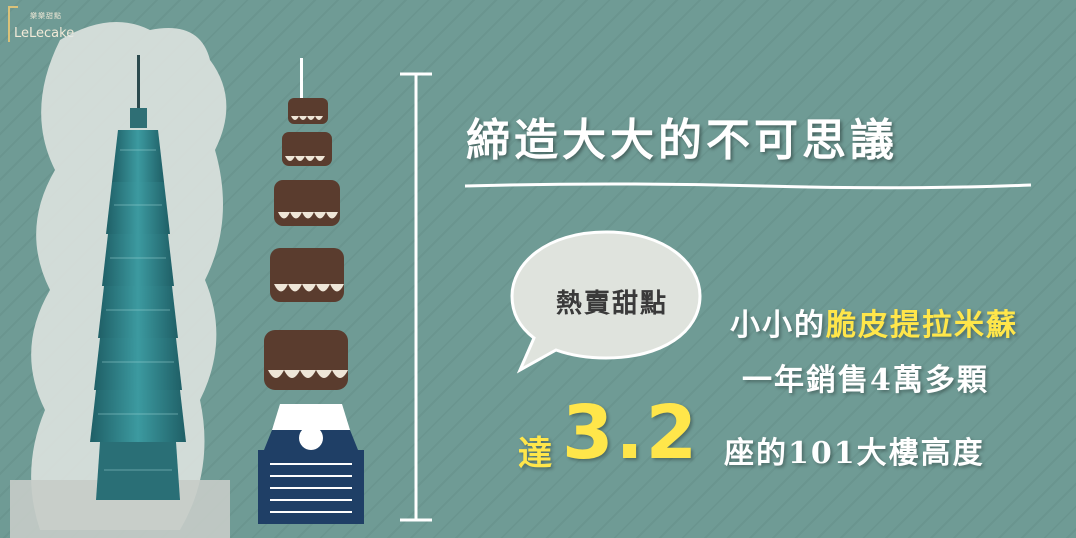 The image size is (1076, 538). I want to click on line-product: 小小的脆皮提拉米蘇, so click(890, 322).